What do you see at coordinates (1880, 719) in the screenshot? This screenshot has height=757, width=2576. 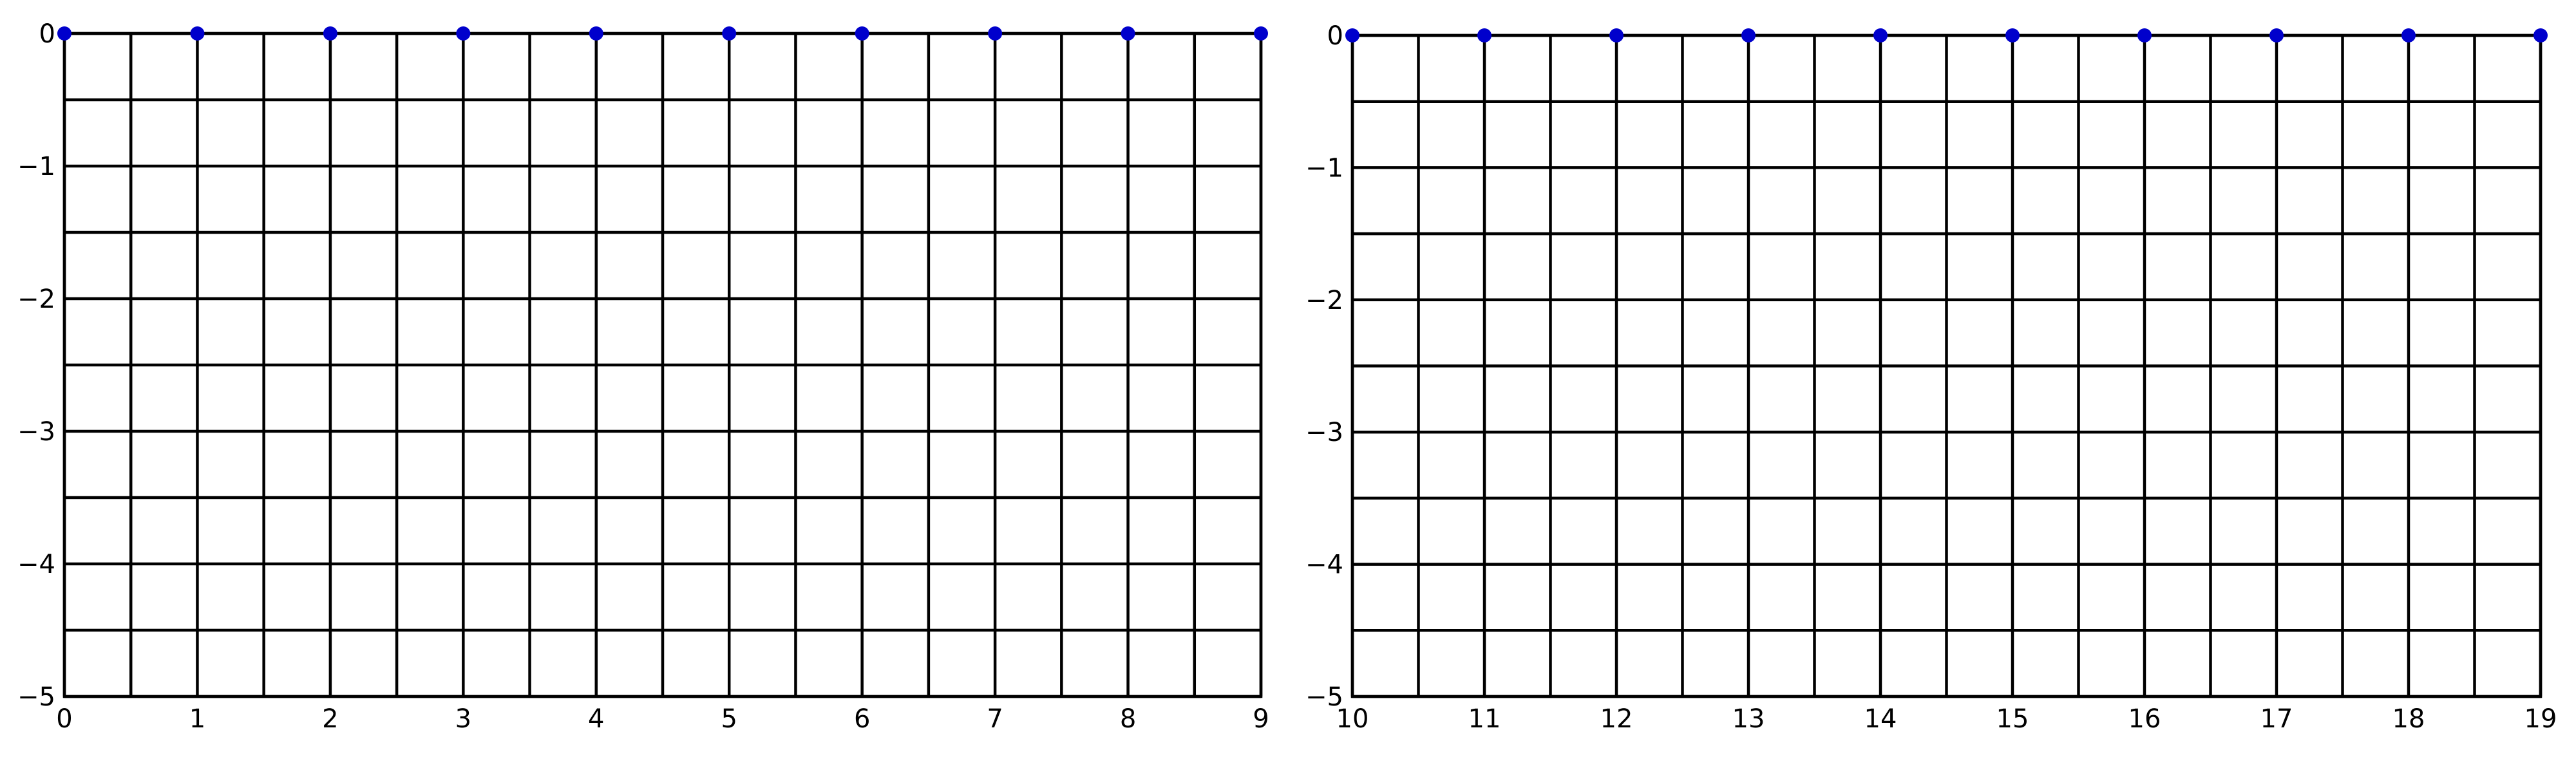 I see `x-tick-label: 14` at bounding box center [1880, 719].